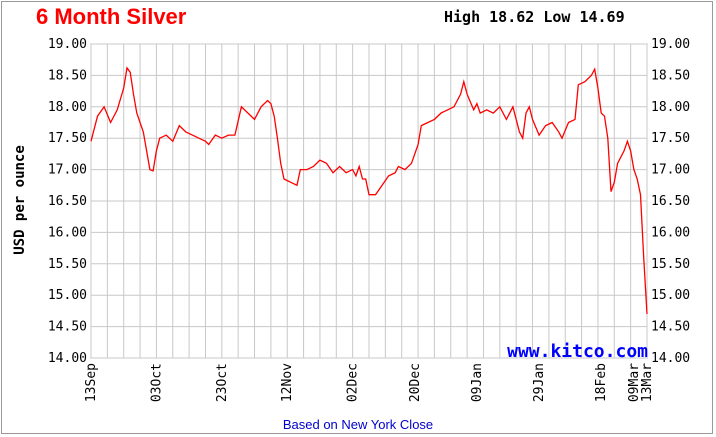  Describe the element at coordinates (670, 264) in the screenshot. I see `y-tick-label-right: 15.50` at that location.